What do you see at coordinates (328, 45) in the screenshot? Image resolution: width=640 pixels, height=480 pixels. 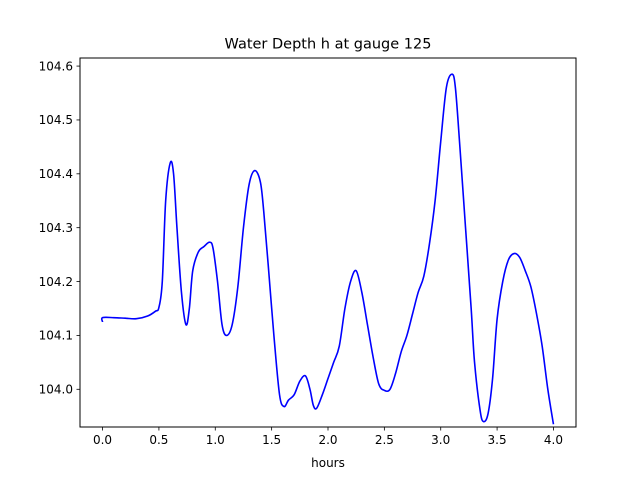 I see `chart-title: Water Depth h at gauge 125` at bounding box center [328, 45].